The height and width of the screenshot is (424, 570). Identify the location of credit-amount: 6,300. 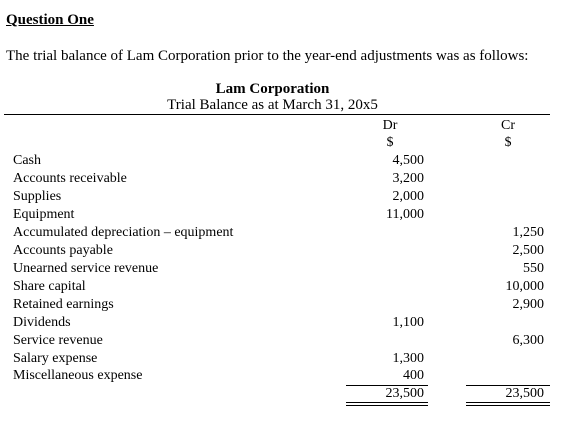
(528, 340).